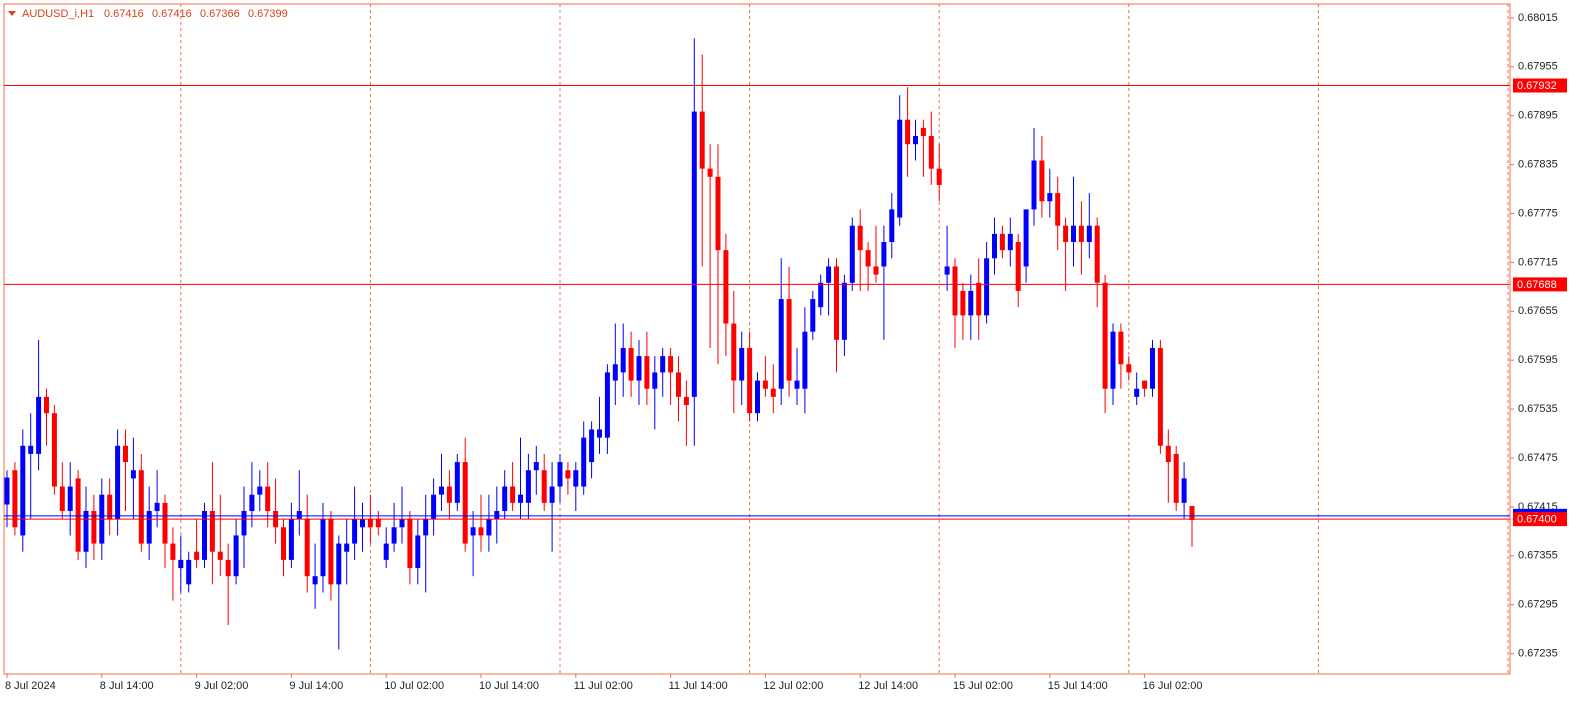 The height and width of the screenshot is (713, 1586). What do you see at coordinates (1538, 654) in the screenshot?
I see `y-tick-label: 0.67235` at bounding box center [1538, 654].